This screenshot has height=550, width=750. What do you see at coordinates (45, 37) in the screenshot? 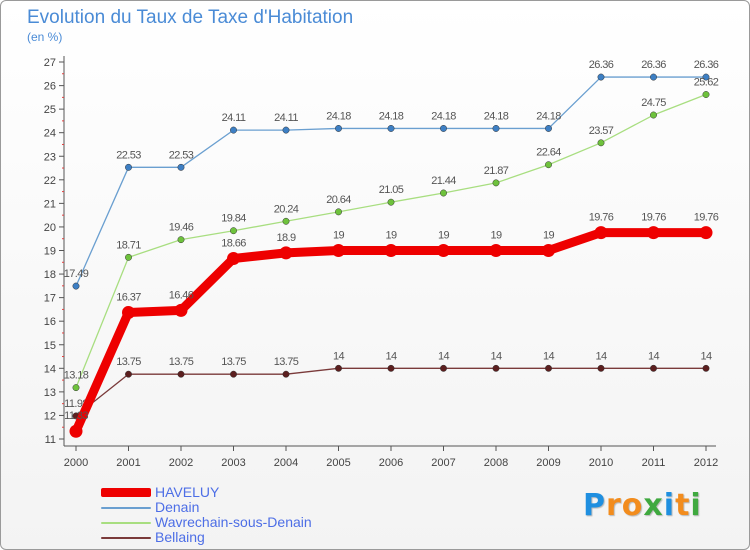
I see `chart-subtitle: (en %)` at bounding box center [45, 37].